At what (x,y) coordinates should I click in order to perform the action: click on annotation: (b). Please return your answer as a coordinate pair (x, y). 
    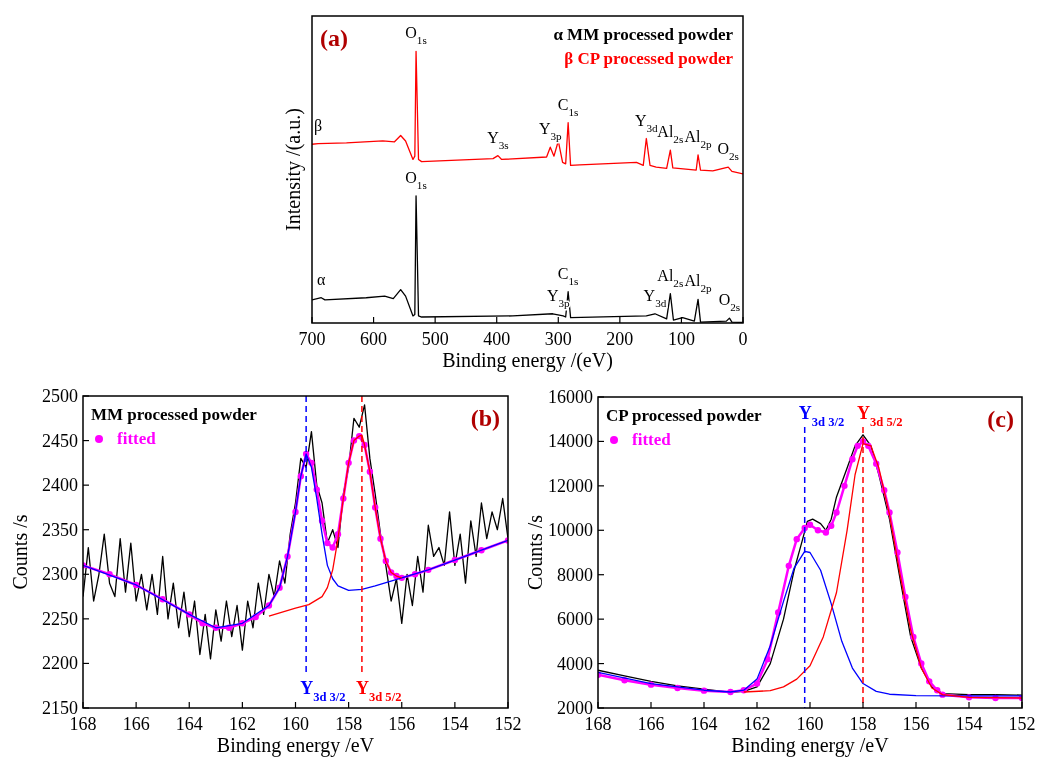
    Looking at the image, I should click on (485, 418).